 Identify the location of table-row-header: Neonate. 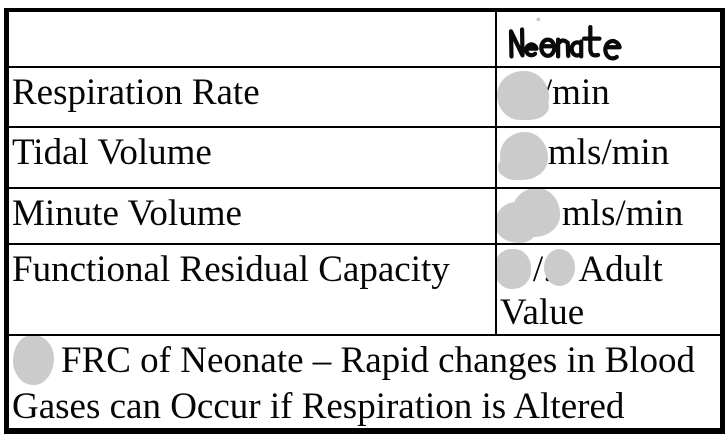
(364, 38).